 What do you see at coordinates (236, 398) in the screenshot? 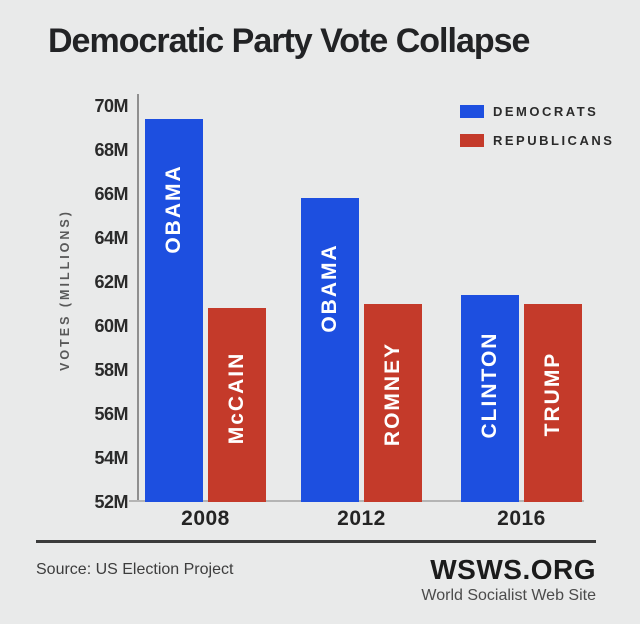
I see `bar-label-mccain-2008: McCAIN` at bounding box center [236, 398].